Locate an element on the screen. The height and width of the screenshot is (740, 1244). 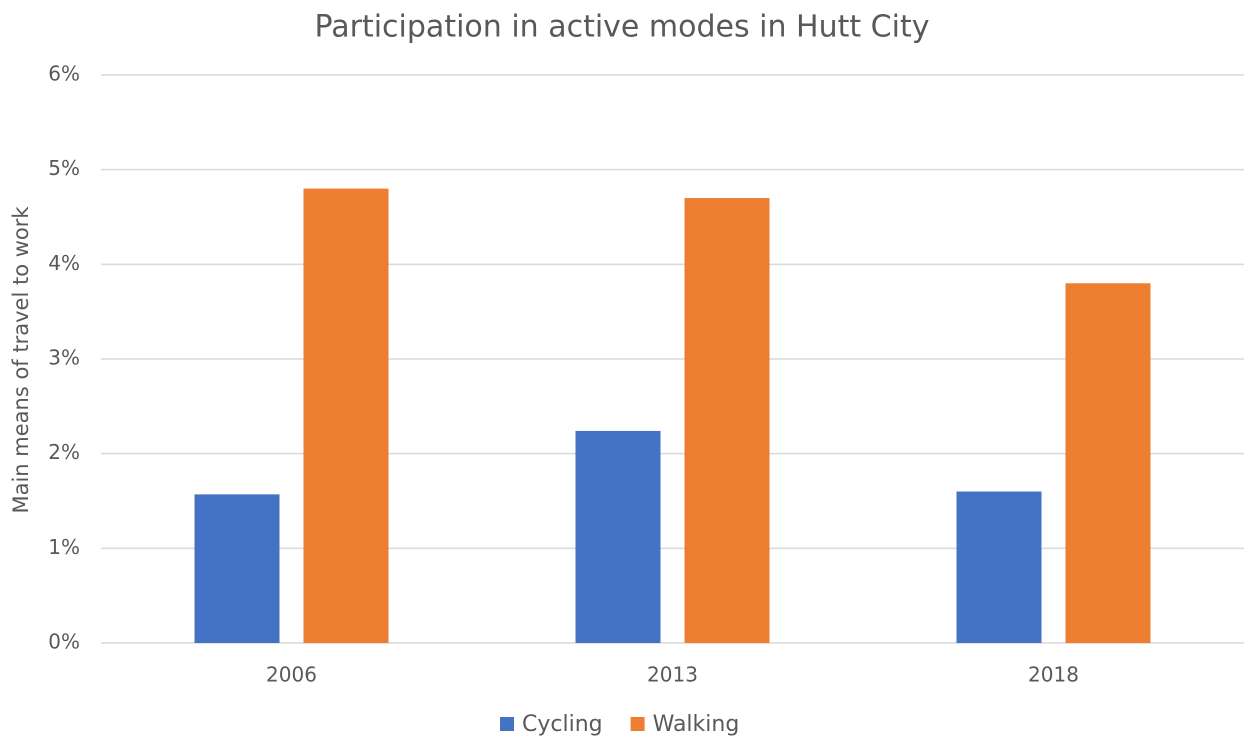
y-tick-label: 4% is located at coordinates (64, 263).